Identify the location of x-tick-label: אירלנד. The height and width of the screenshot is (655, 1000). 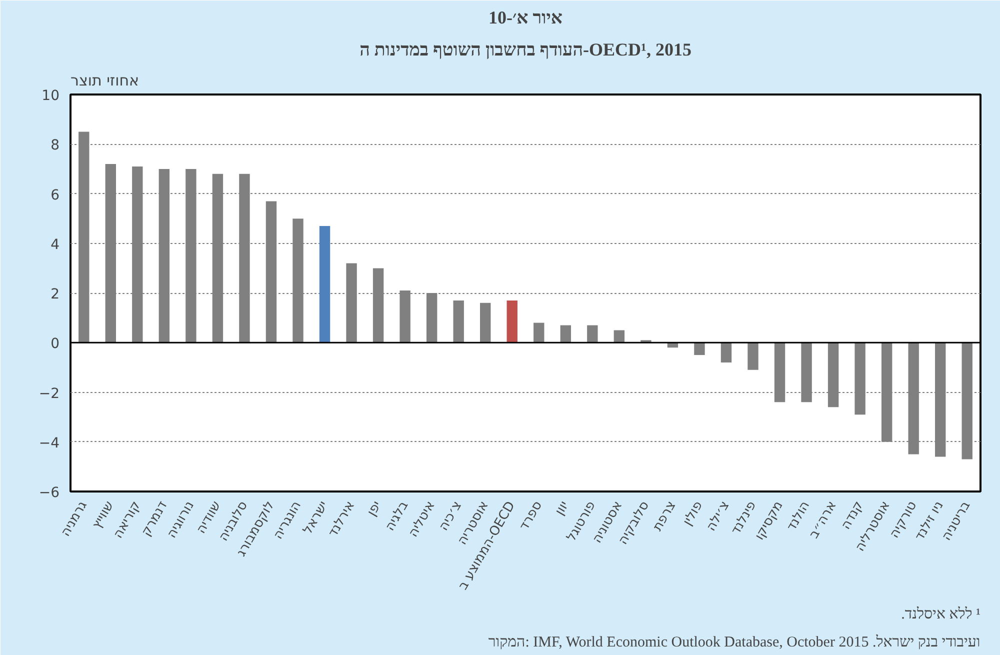
(342, 519).